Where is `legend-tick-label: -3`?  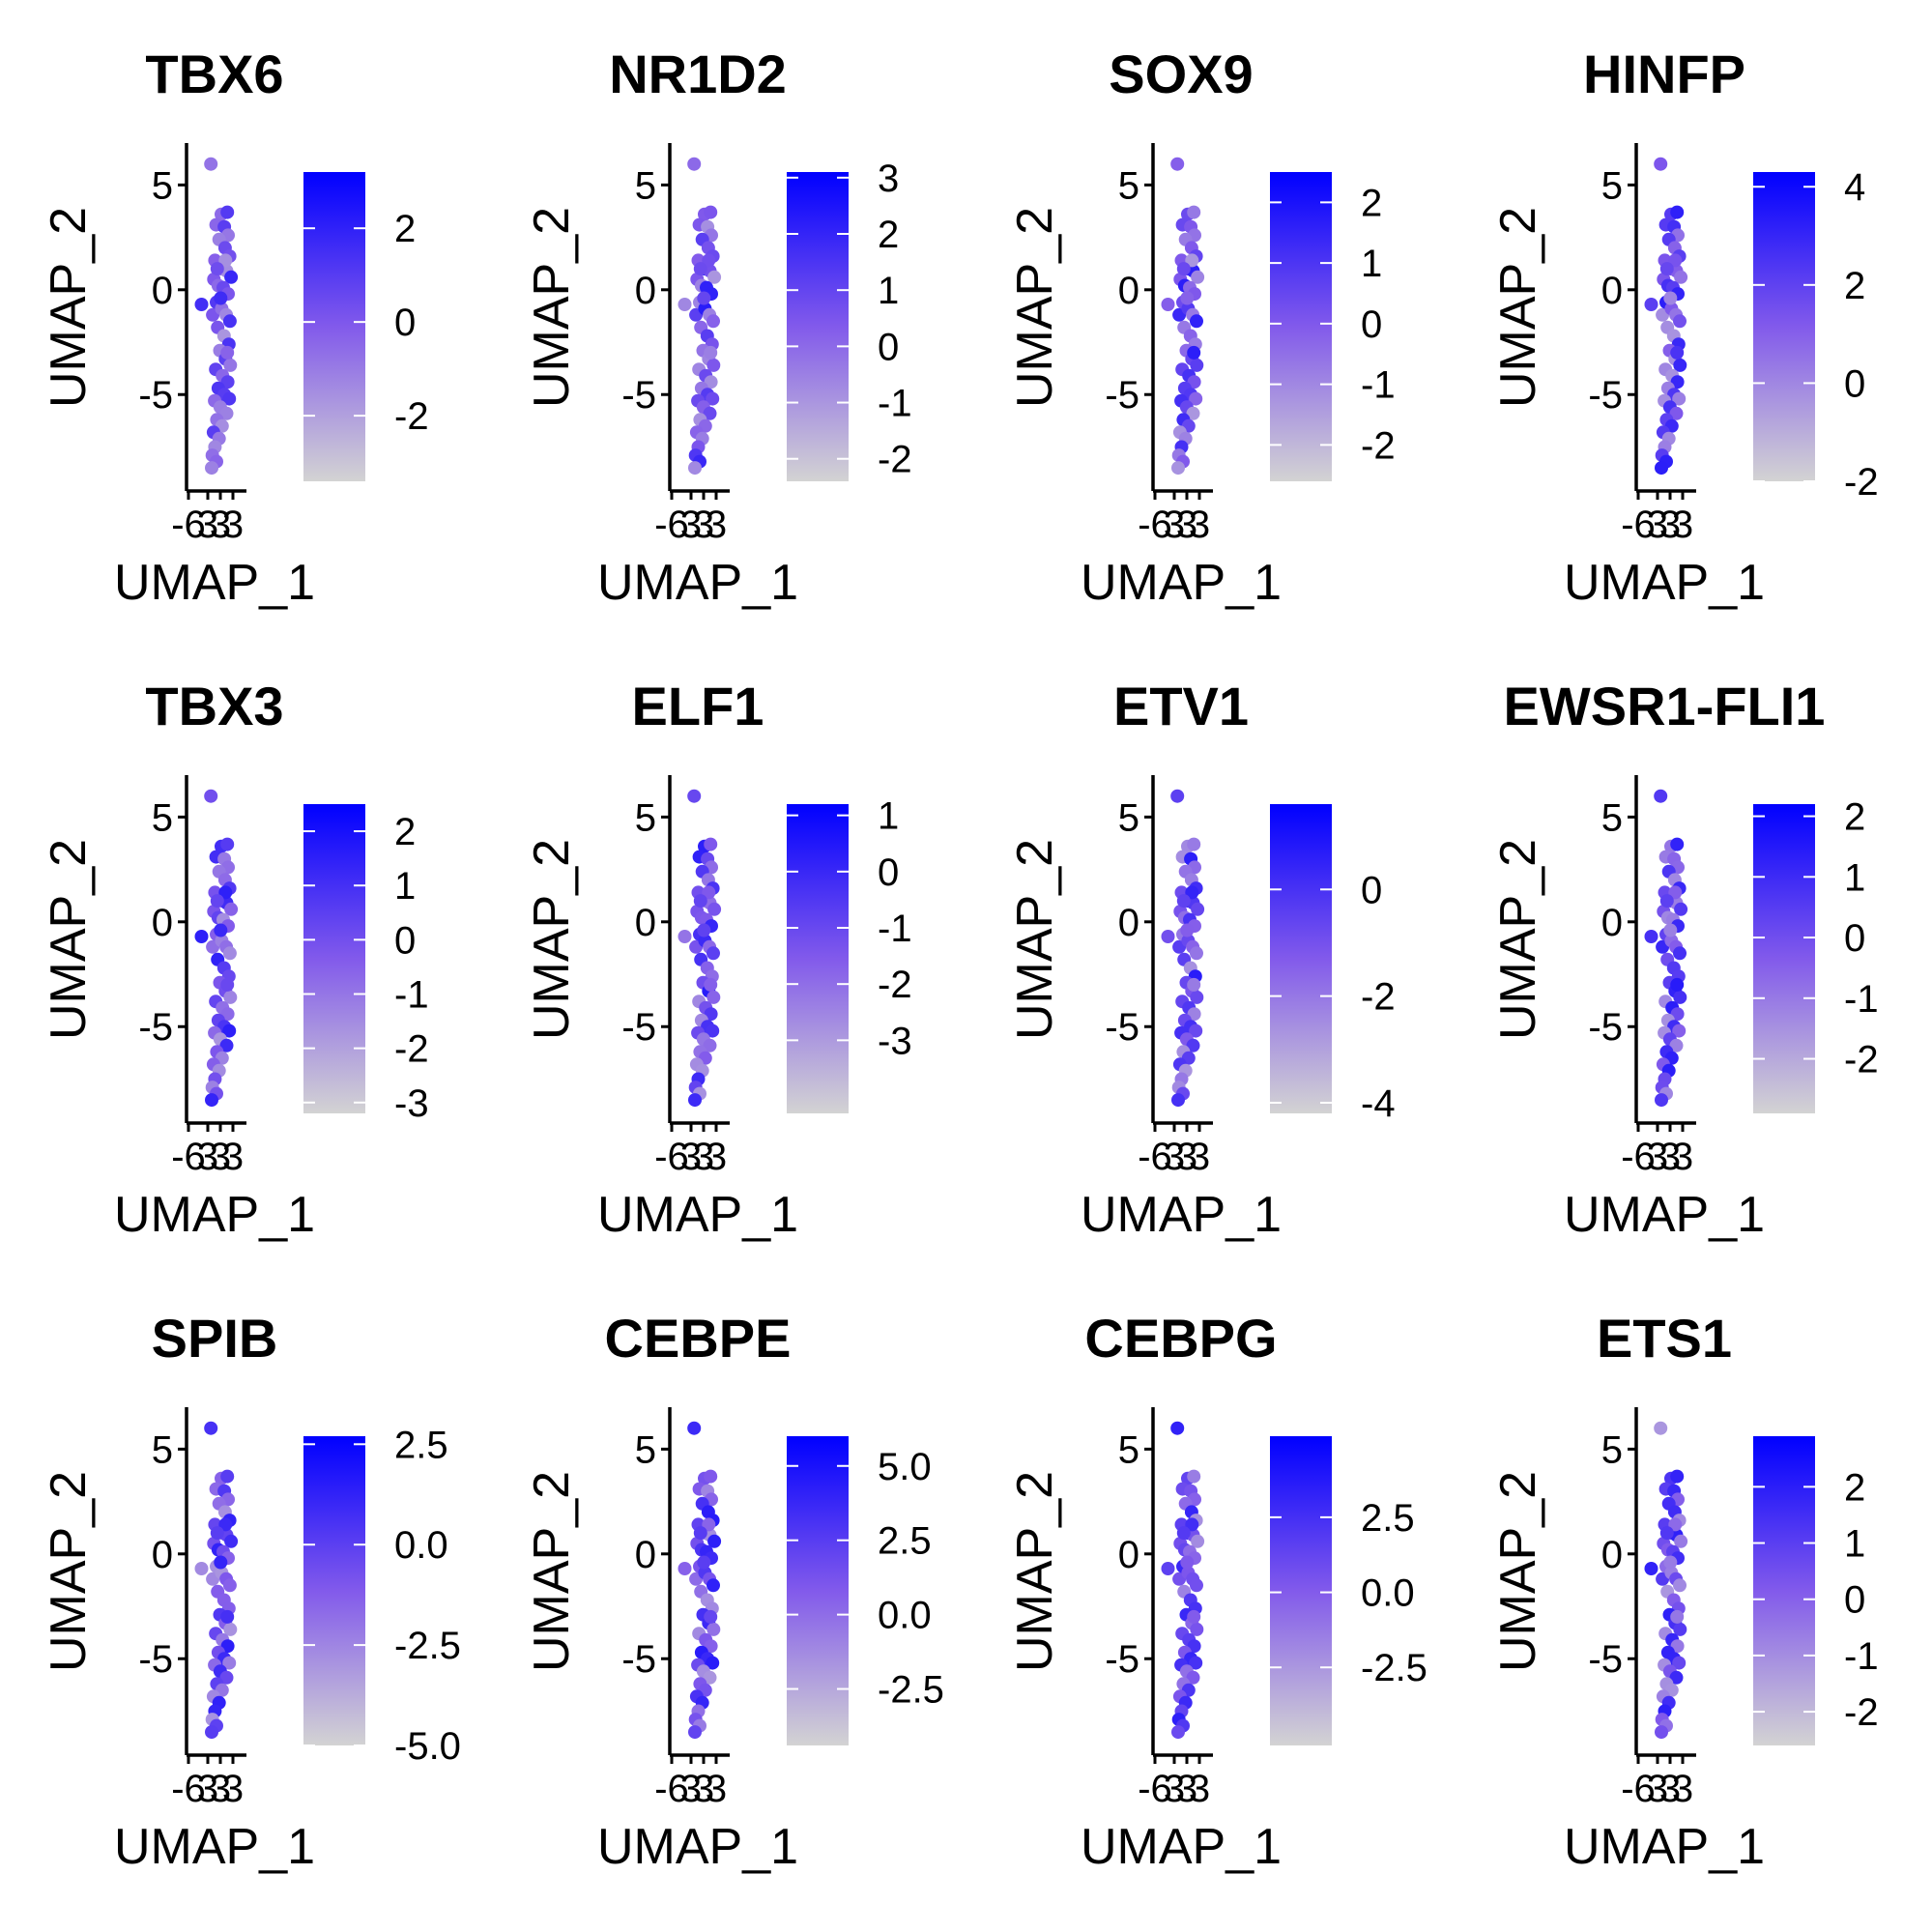
legend-tick-label: -3 is located at coordinates (411, 1103).